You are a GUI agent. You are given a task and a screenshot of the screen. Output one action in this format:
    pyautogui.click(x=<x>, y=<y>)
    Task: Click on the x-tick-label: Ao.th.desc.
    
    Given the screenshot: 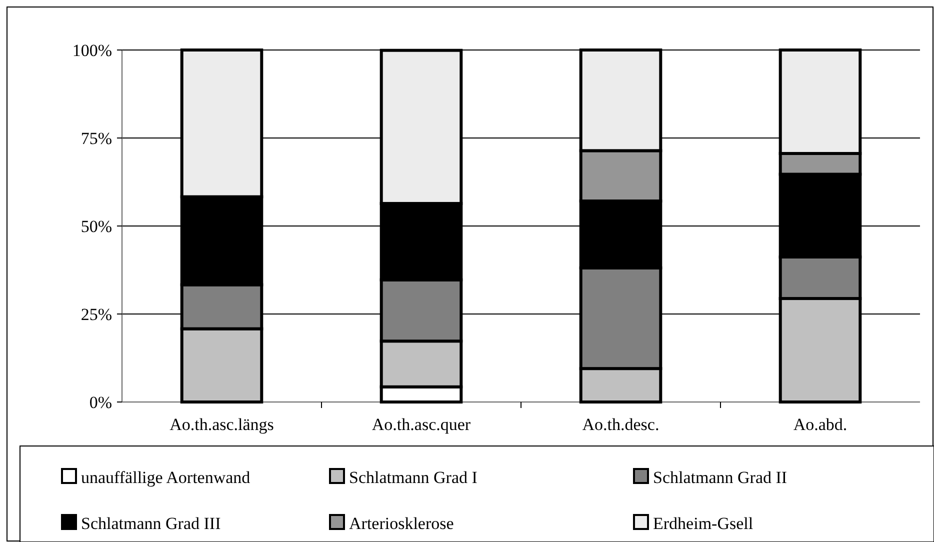 What is the action you would take?
    pyautogui.click(x=621, y=424)
    